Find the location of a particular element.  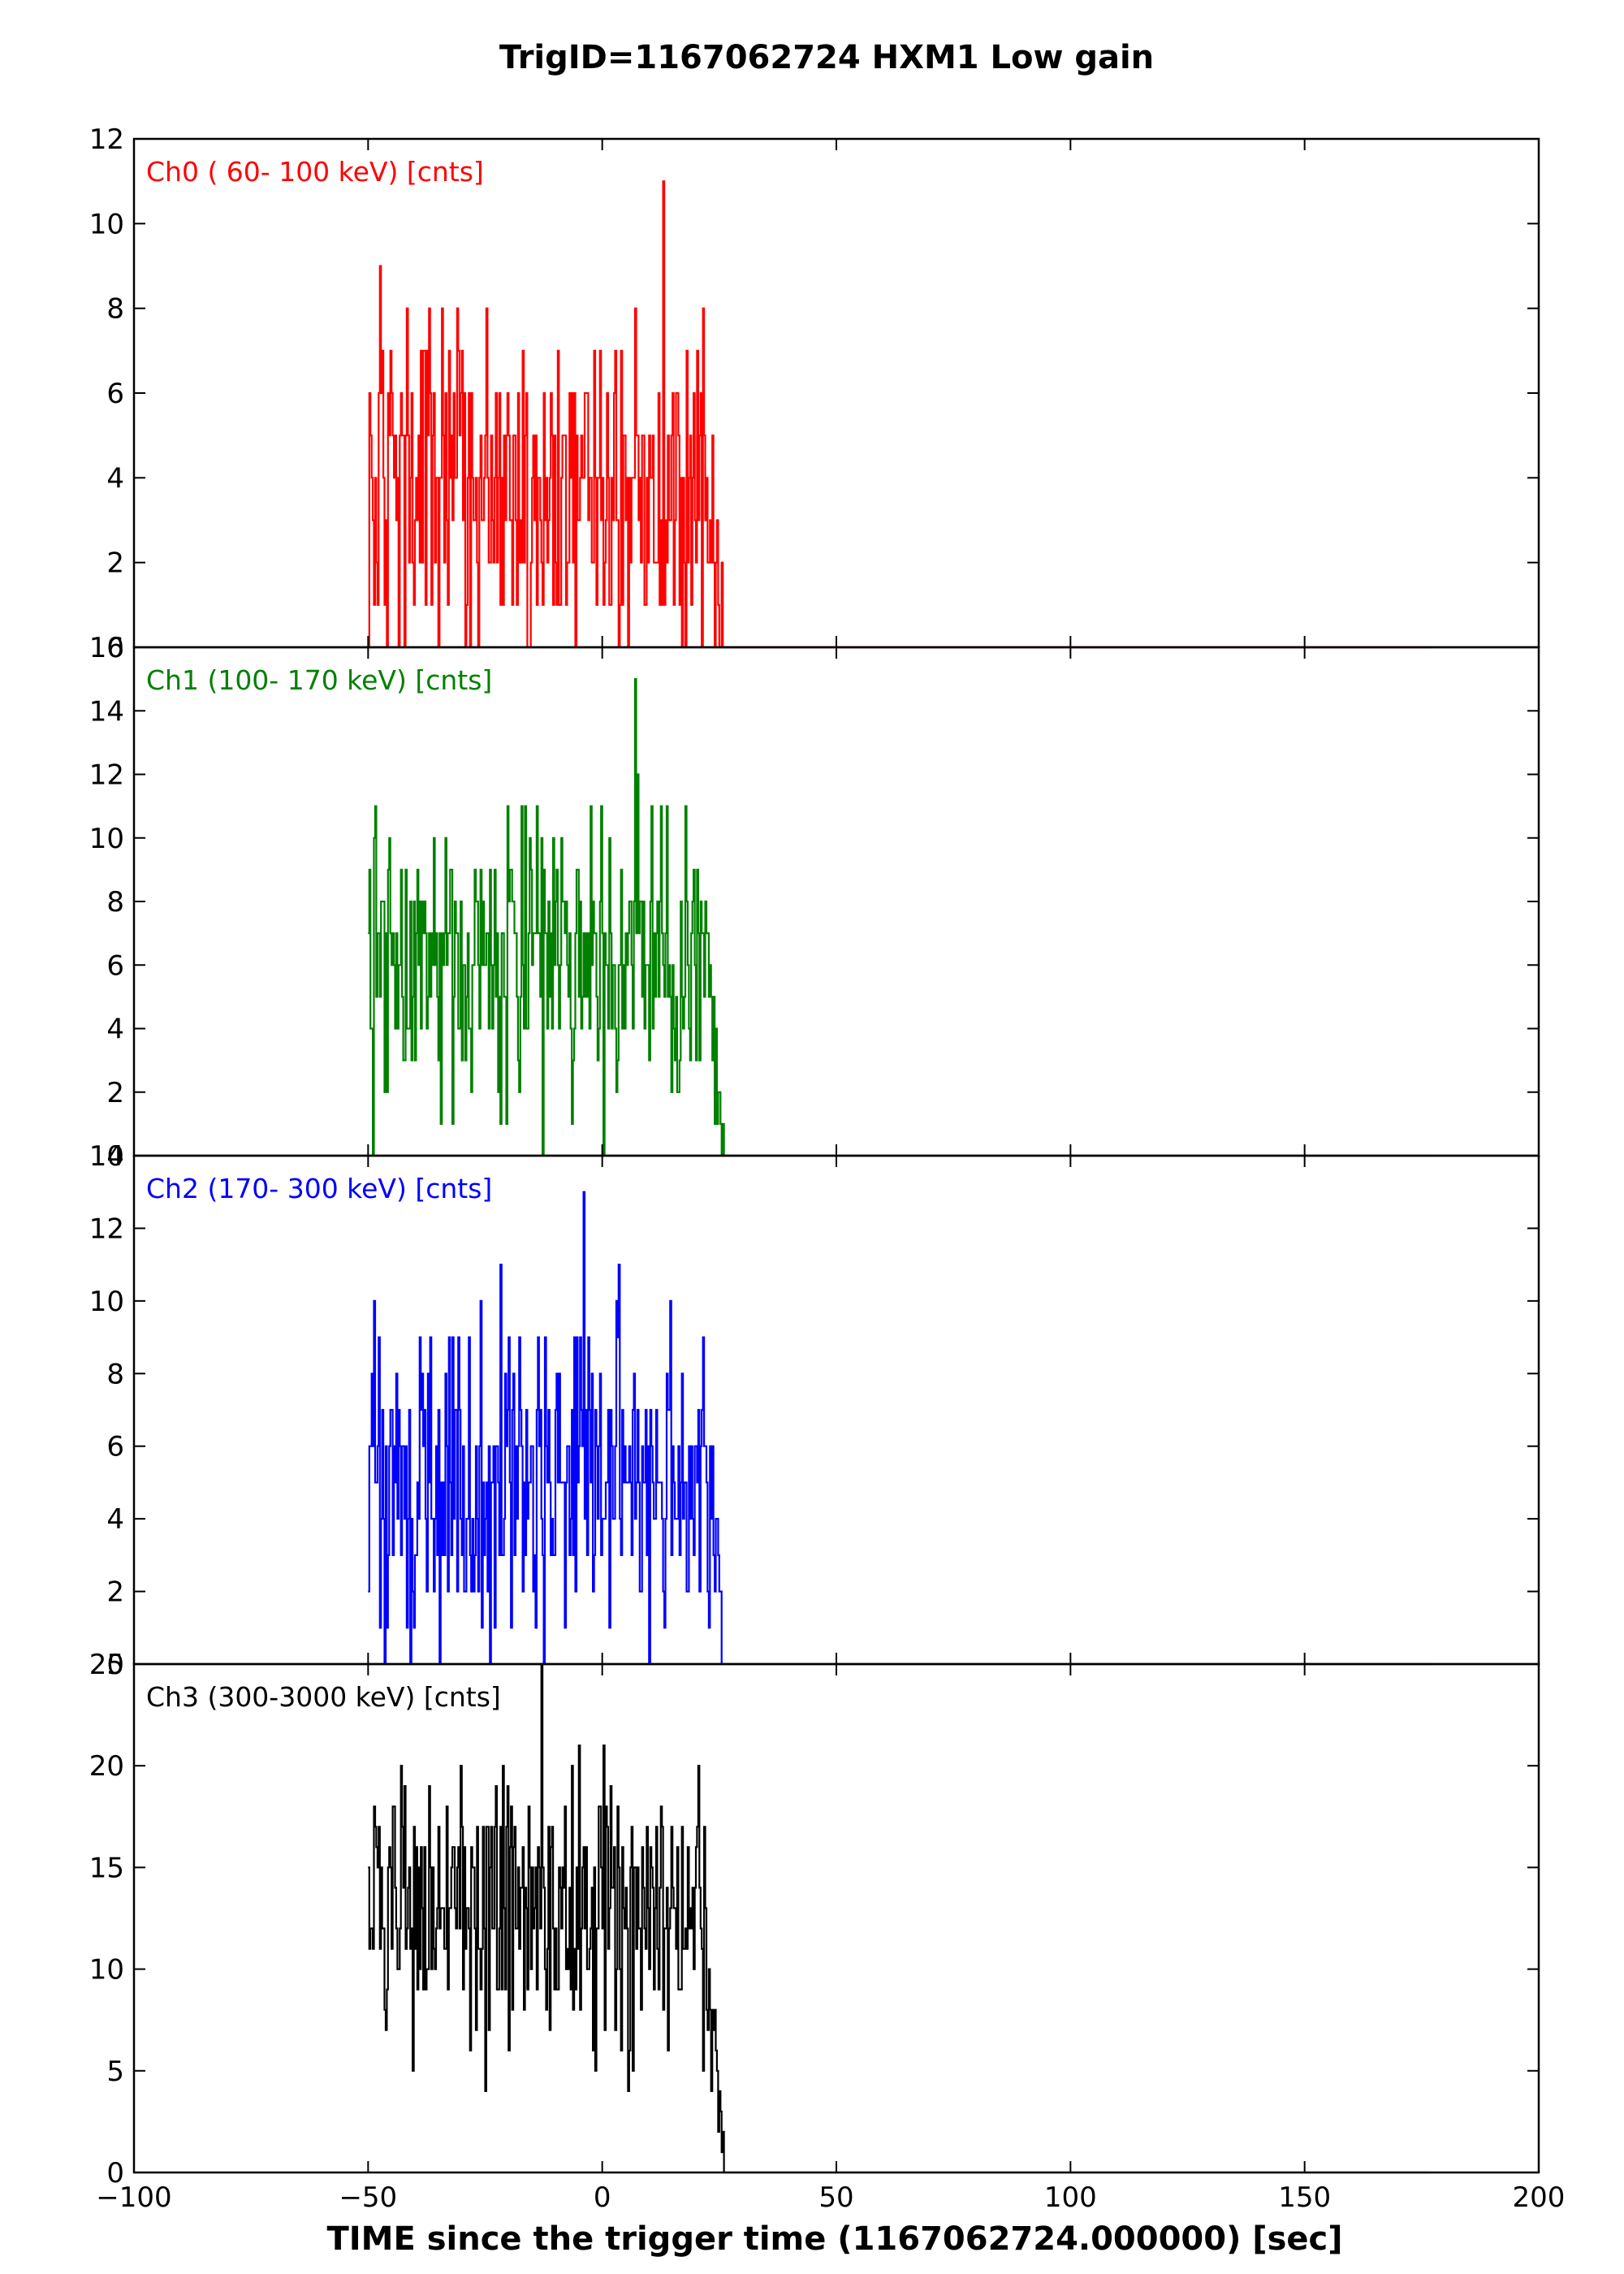

channel-label-ch3: Ch3 (300-3000 keV) [cnts] is located at coordinates (323, 1697).